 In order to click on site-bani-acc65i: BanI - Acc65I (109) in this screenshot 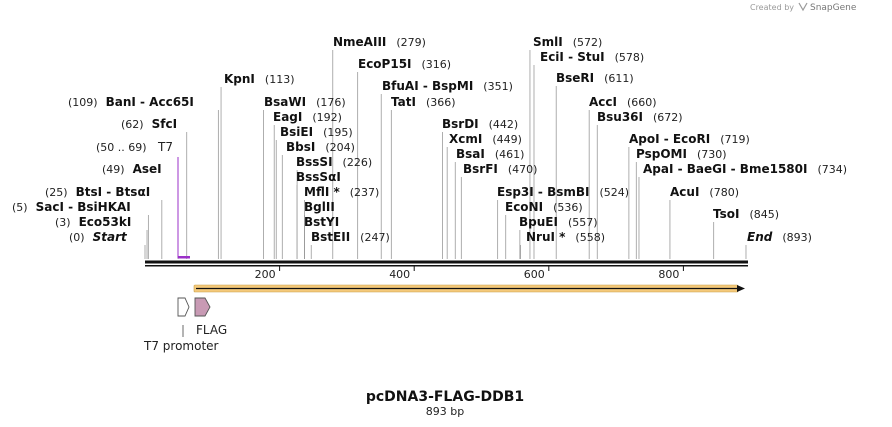, I will do `click(131, 102)`.